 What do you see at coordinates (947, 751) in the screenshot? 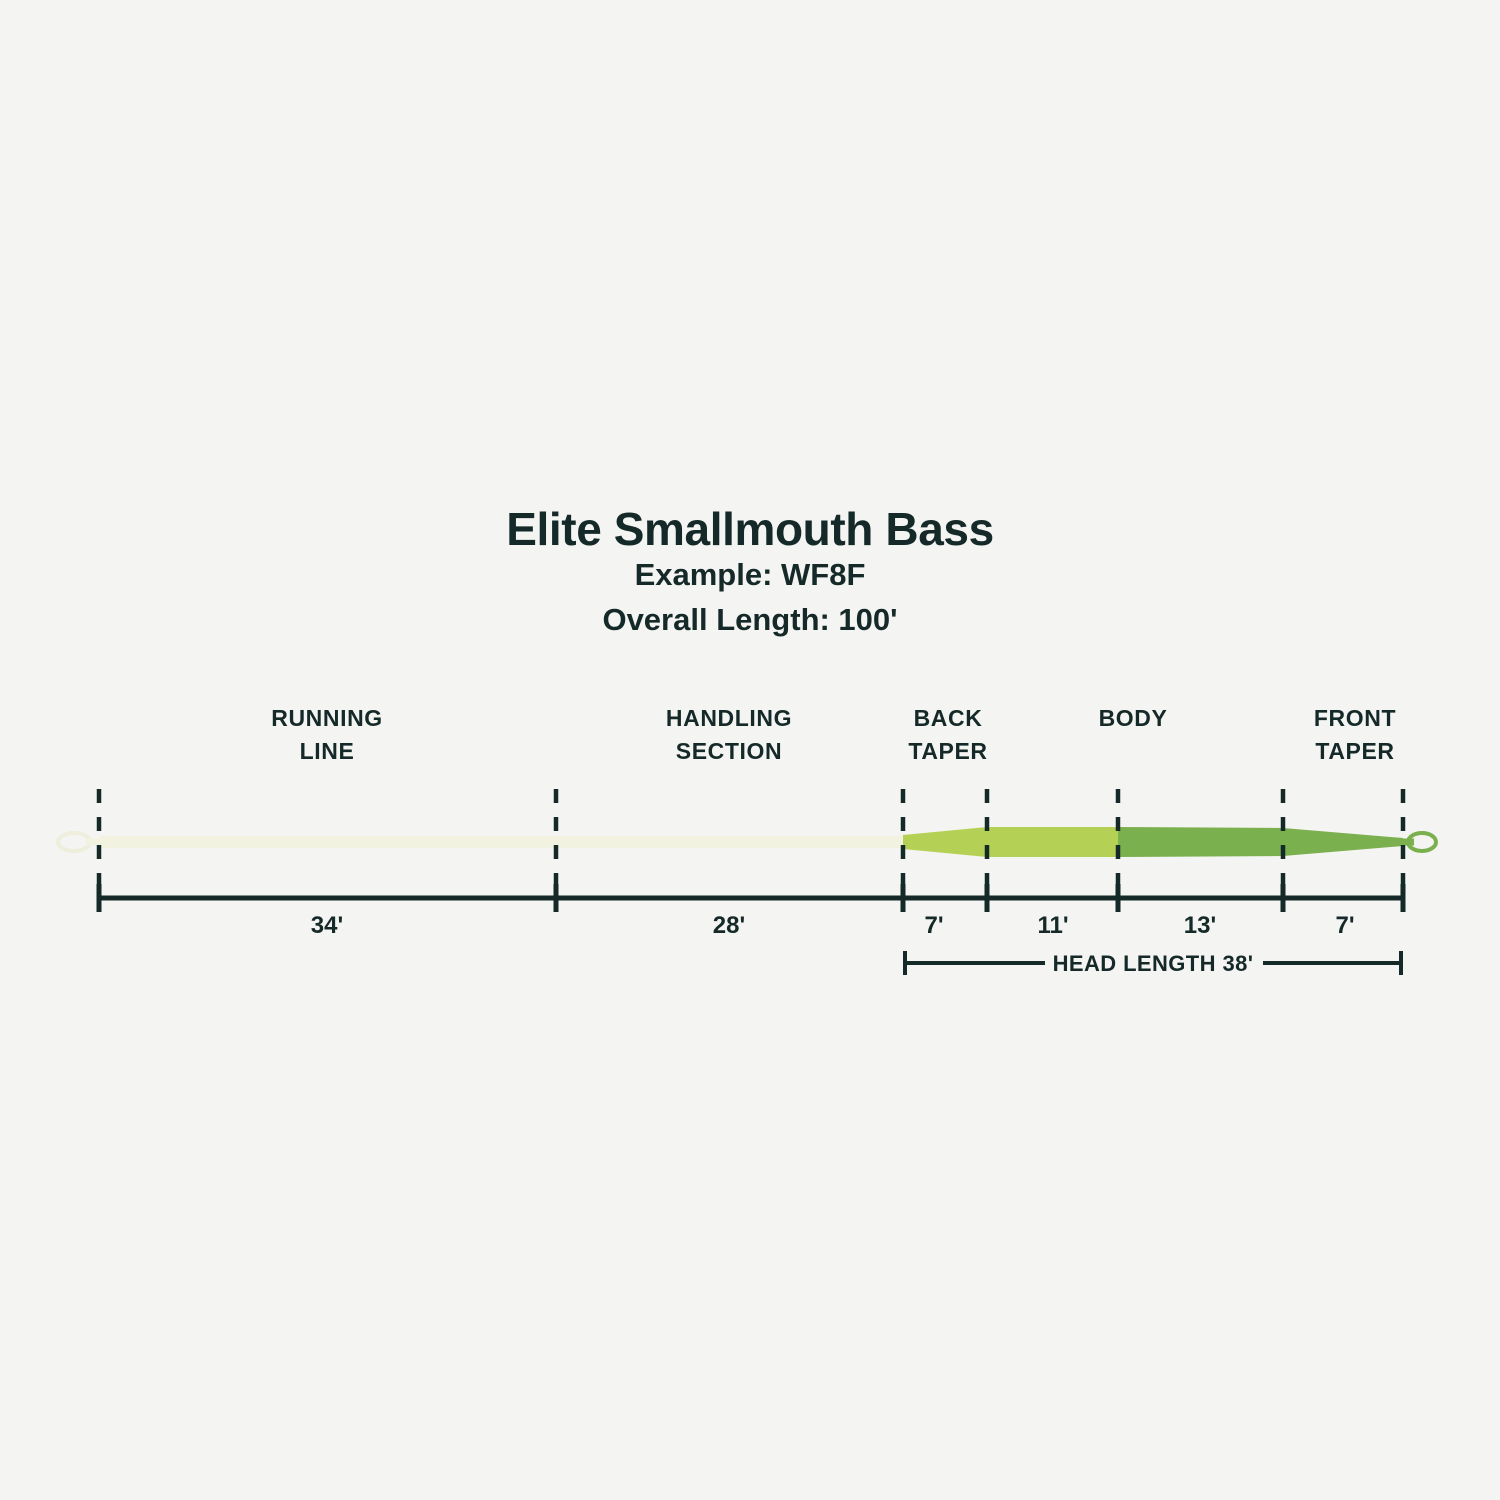
I see `section-label-back-taper-2: TAPER` at bounding box center [947, 751].